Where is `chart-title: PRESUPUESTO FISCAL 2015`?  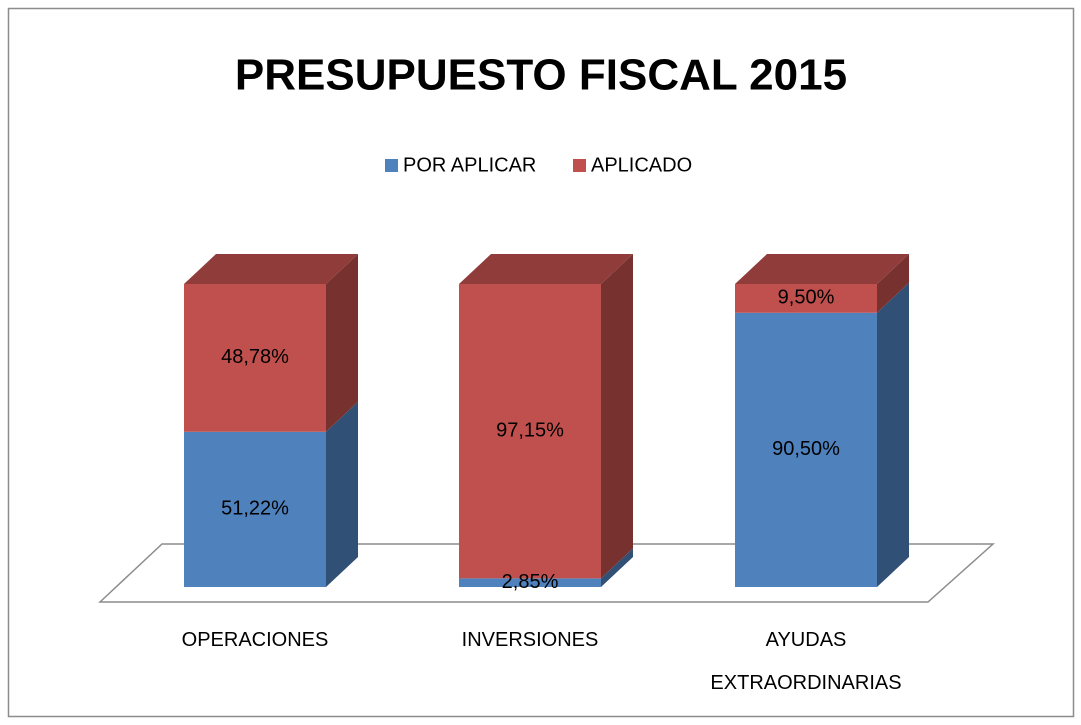
chart-title: PRESUPUESTO FISCAL 2015 is located at coordinates (541, 75).